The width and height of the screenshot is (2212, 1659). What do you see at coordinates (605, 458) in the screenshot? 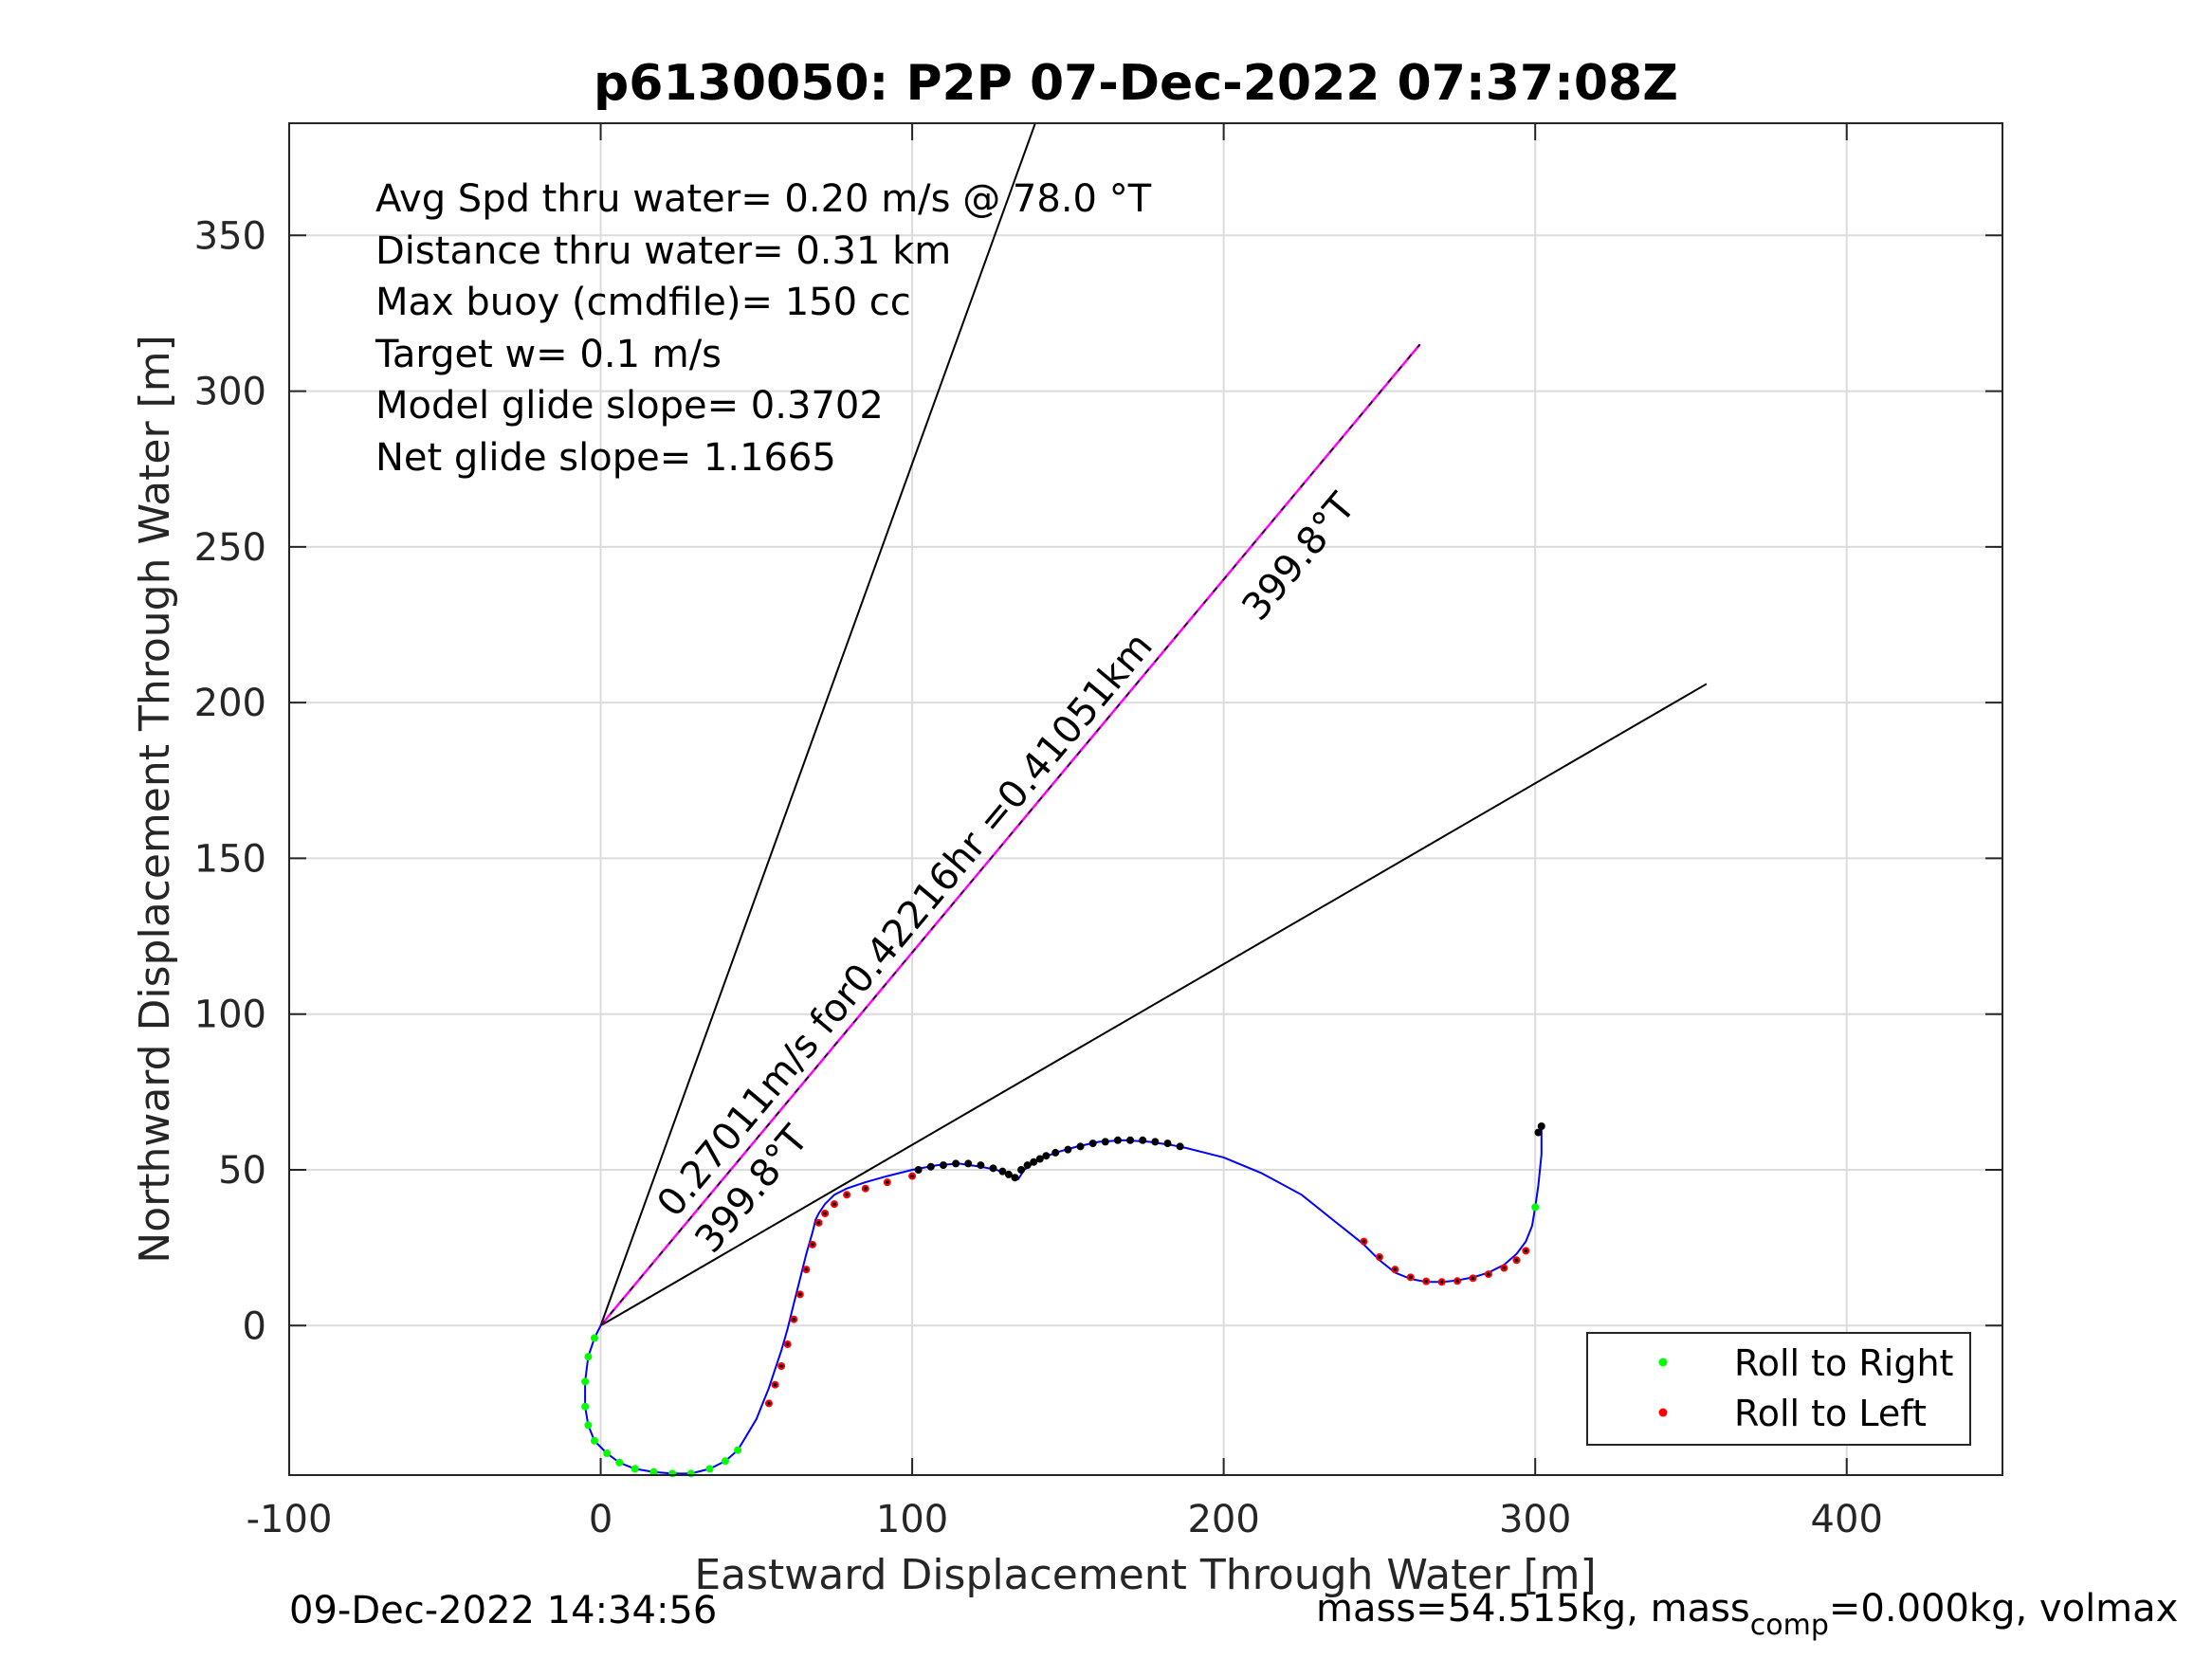
I see `info-line-net-glide: Net glide slope= 1.1665` at bounding box center [605, 458].